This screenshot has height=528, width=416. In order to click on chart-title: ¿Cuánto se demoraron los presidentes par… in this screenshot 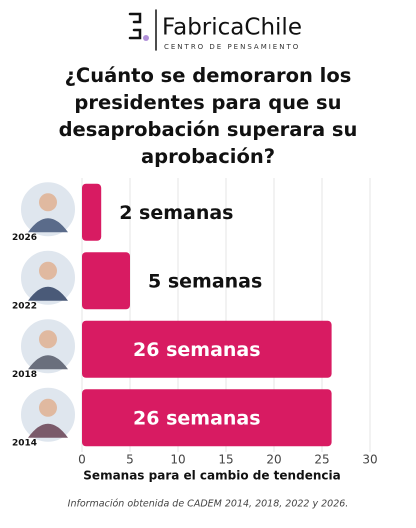, I will do `click(208, 116)`.